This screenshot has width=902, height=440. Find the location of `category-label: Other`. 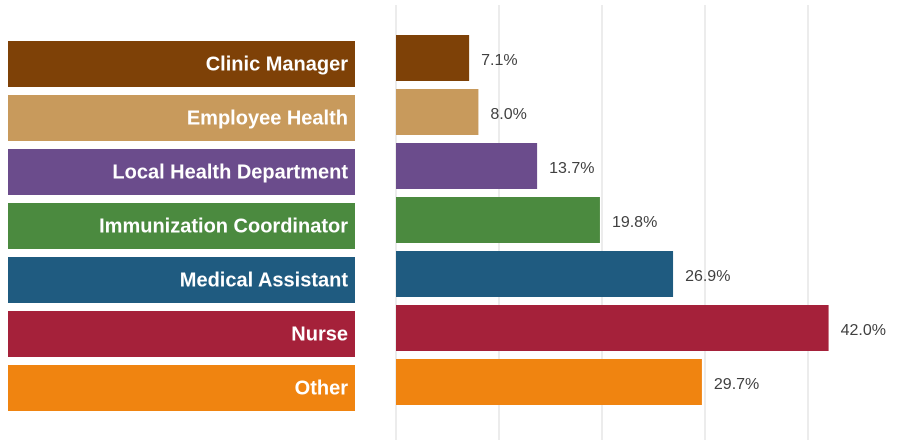

category-label: Other is located at coordinates (322, 388).